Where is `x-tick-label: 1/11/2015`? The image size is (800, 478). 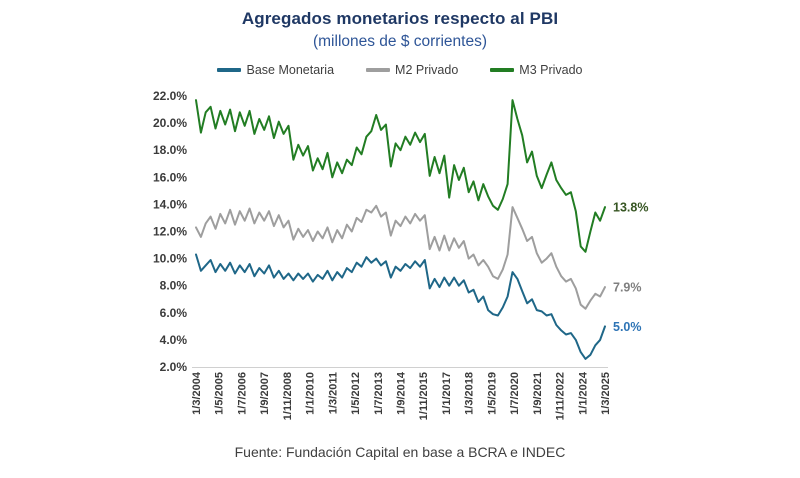
x-tick-label: 1/11/2015 is located at coordinates (424, 396).